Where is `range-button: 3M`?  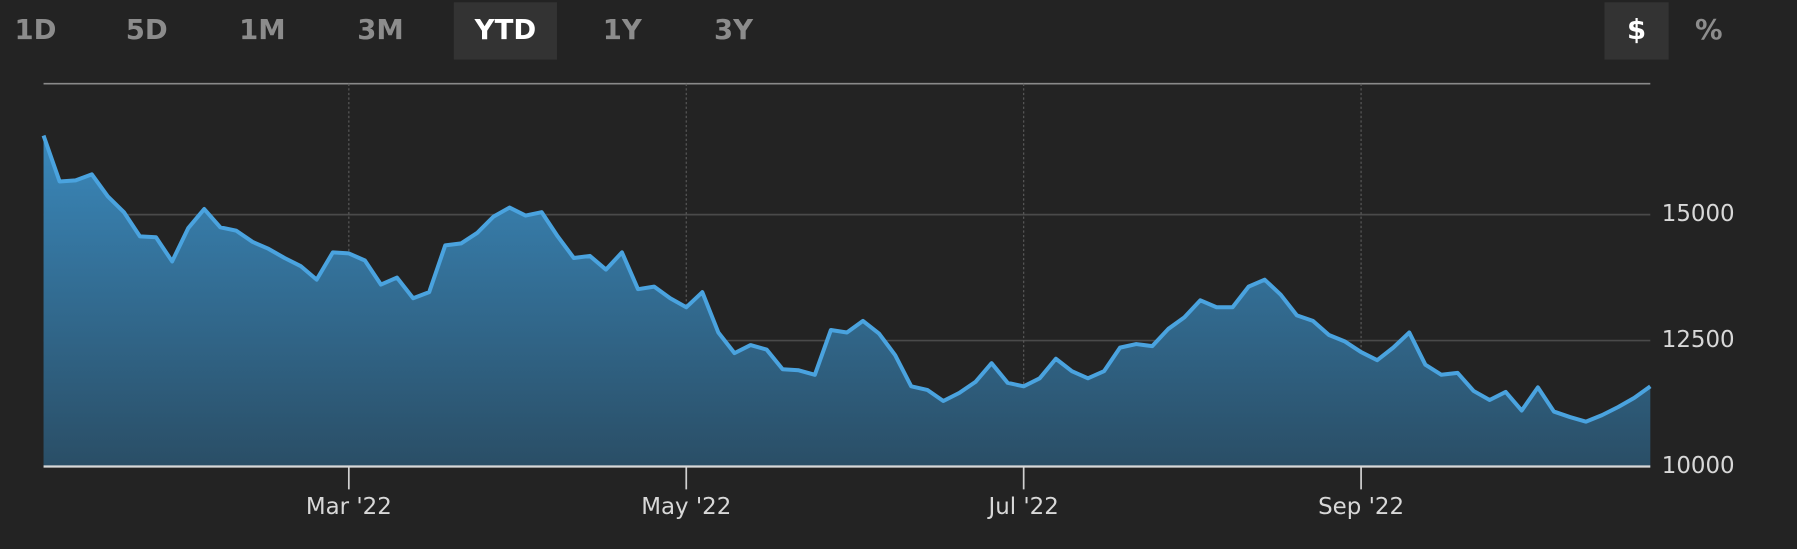 range-button: 3M is located at coordinates (380, 30).